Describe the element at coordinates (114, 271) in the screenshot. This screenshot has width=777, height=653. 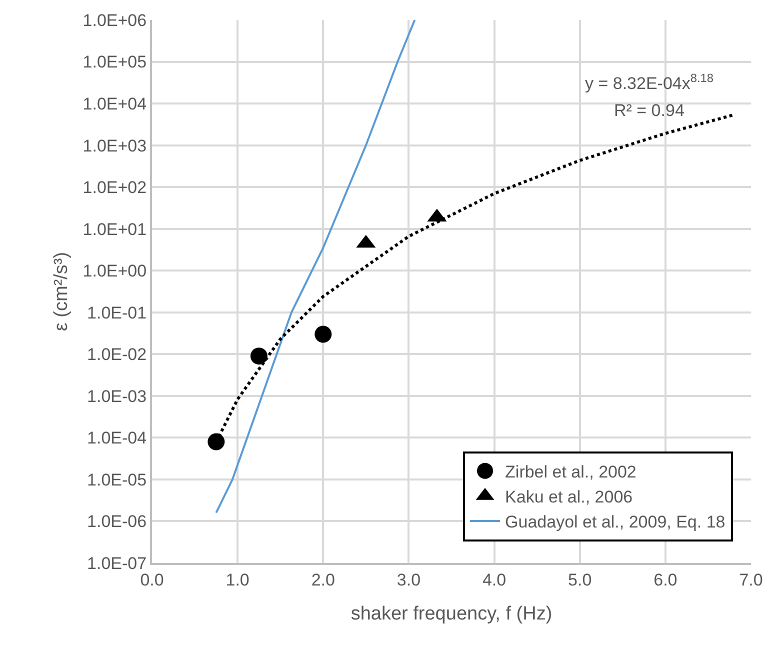
I see `y-tick-label: 1.0E+00` at that location.